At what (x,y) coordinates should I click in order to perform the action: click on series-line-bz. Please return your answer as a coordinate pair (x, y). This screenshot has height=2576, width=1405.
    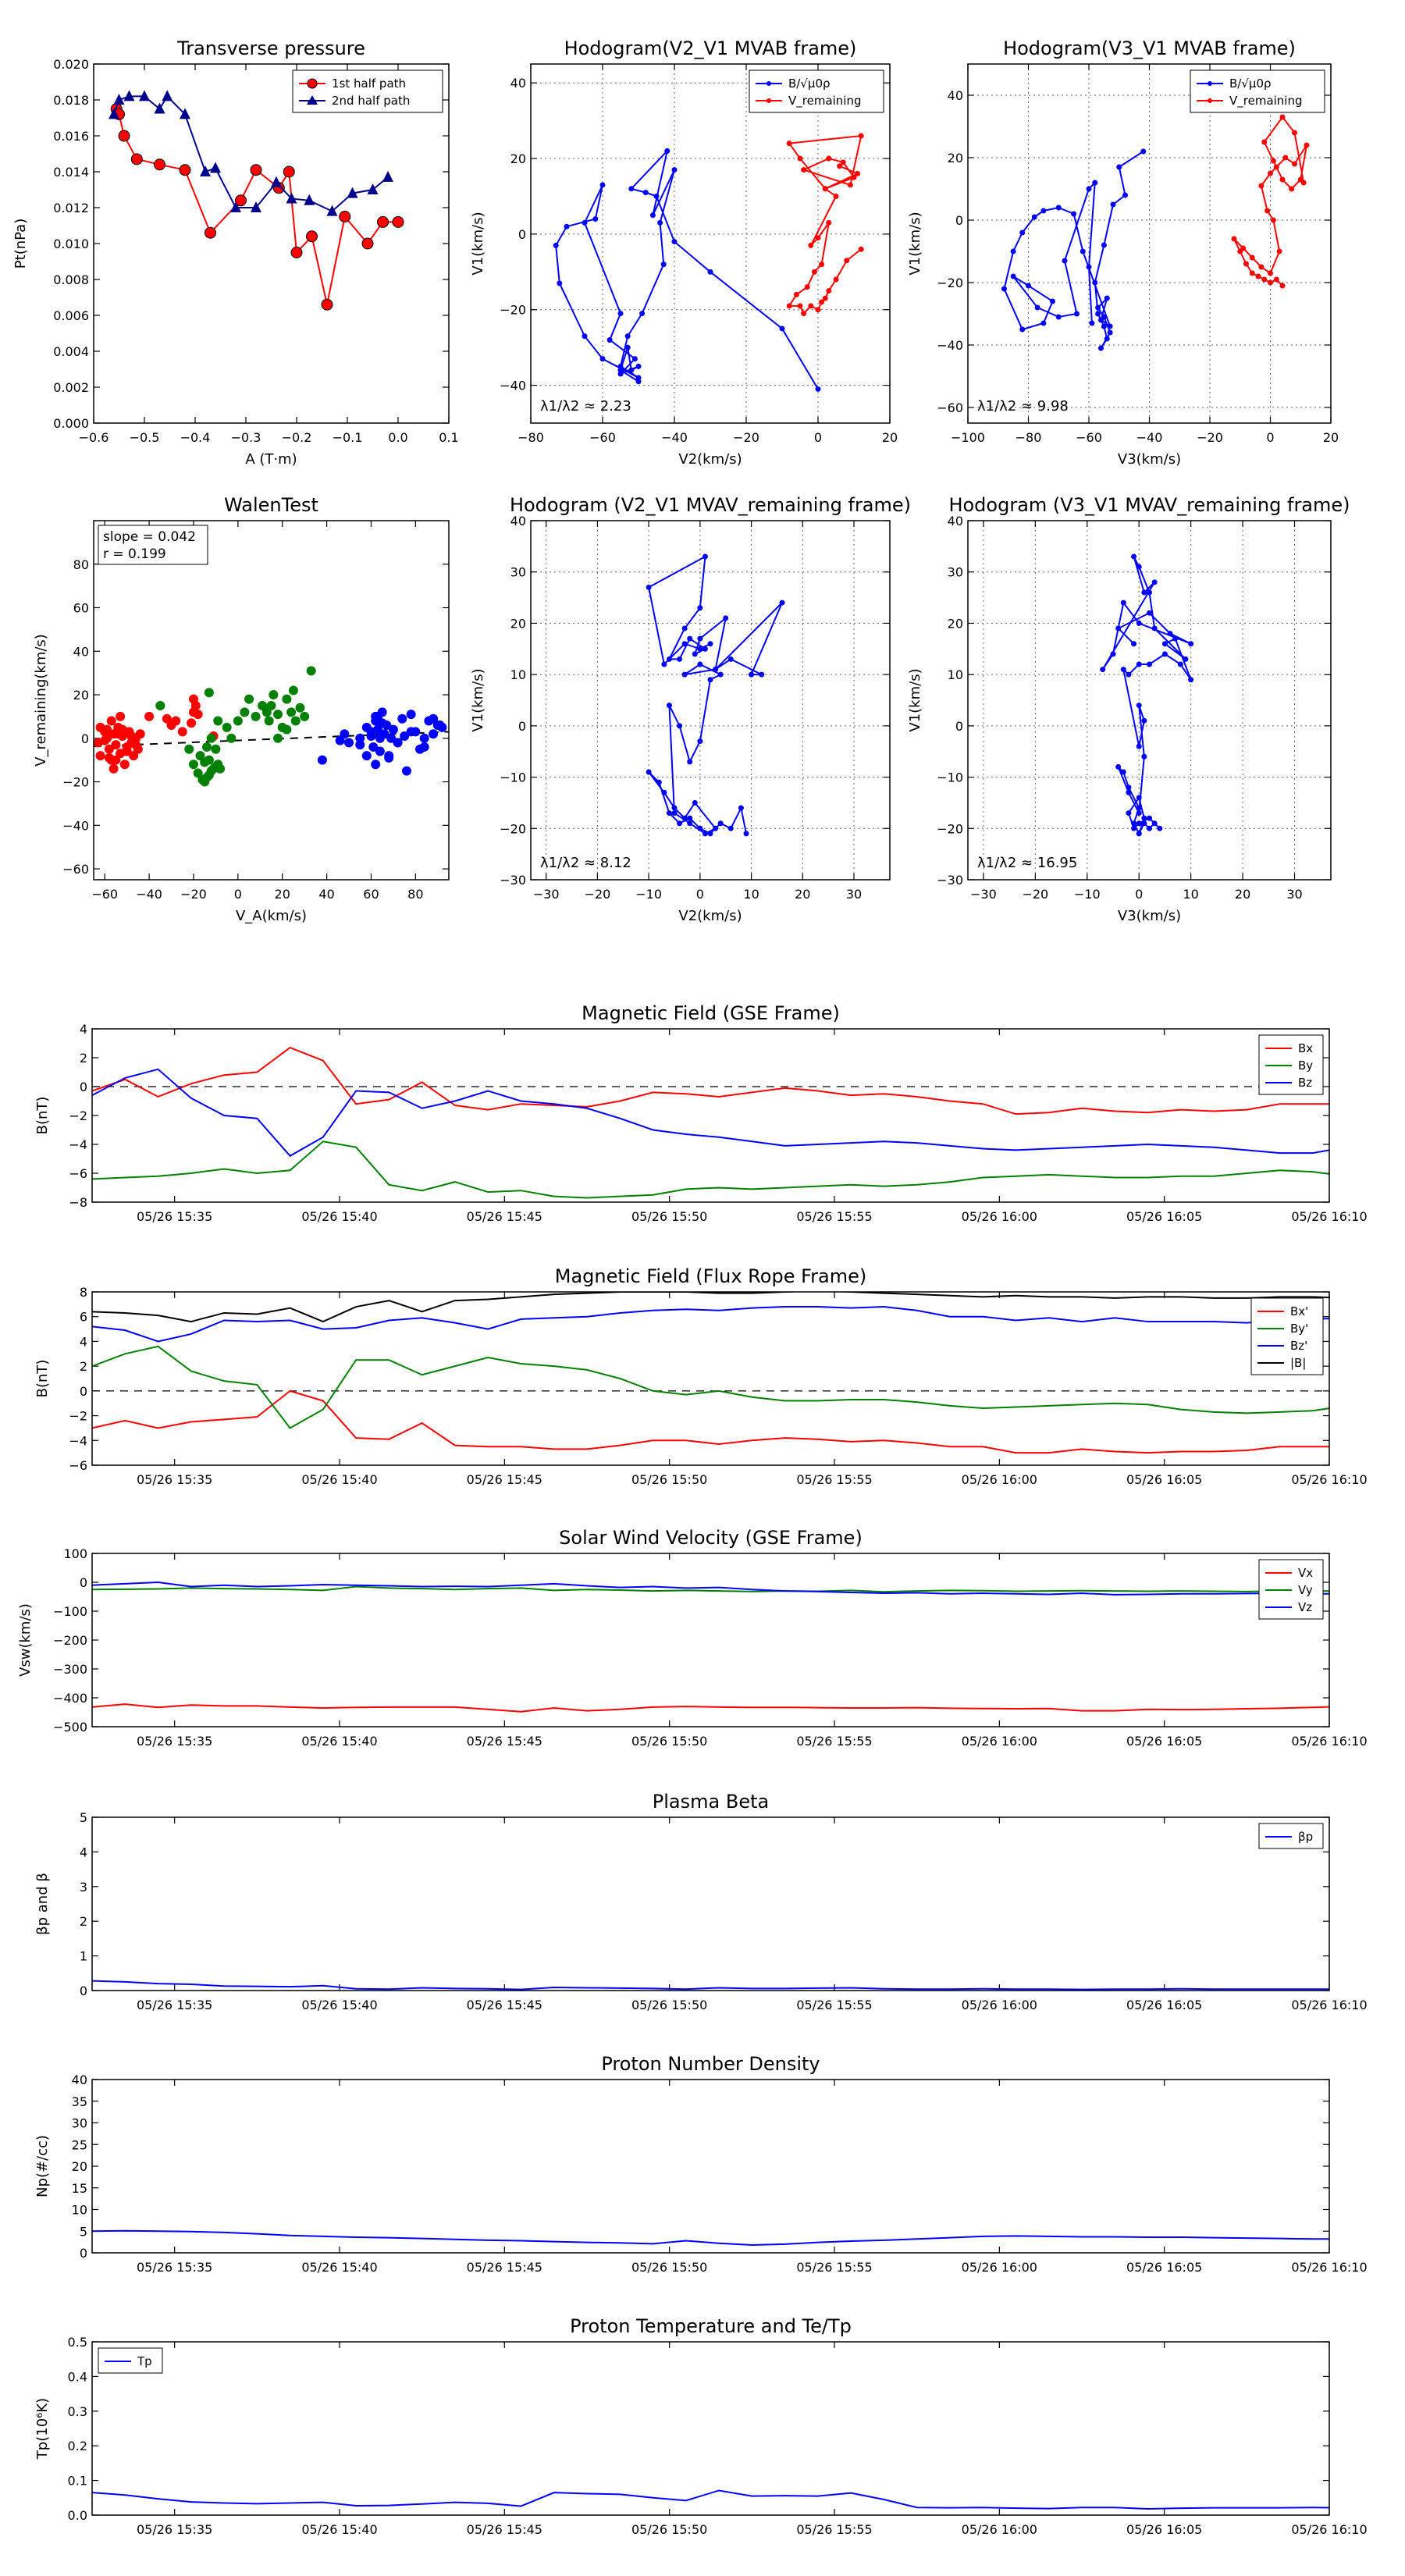
    Looking at the image, I should click on (711, 1324).